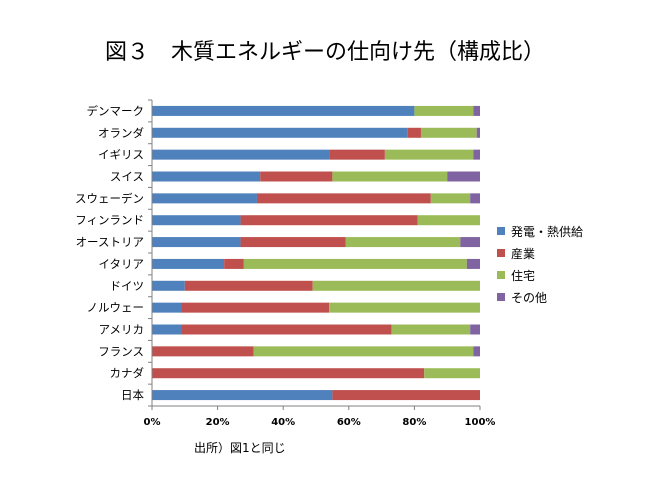 Image resolution: width=650 pixels, height=488 pixels. What do you see at coordinates (152, 422) in the screenshot?
I see `x-tick-label: 0%` at bounding box center [152, 422].